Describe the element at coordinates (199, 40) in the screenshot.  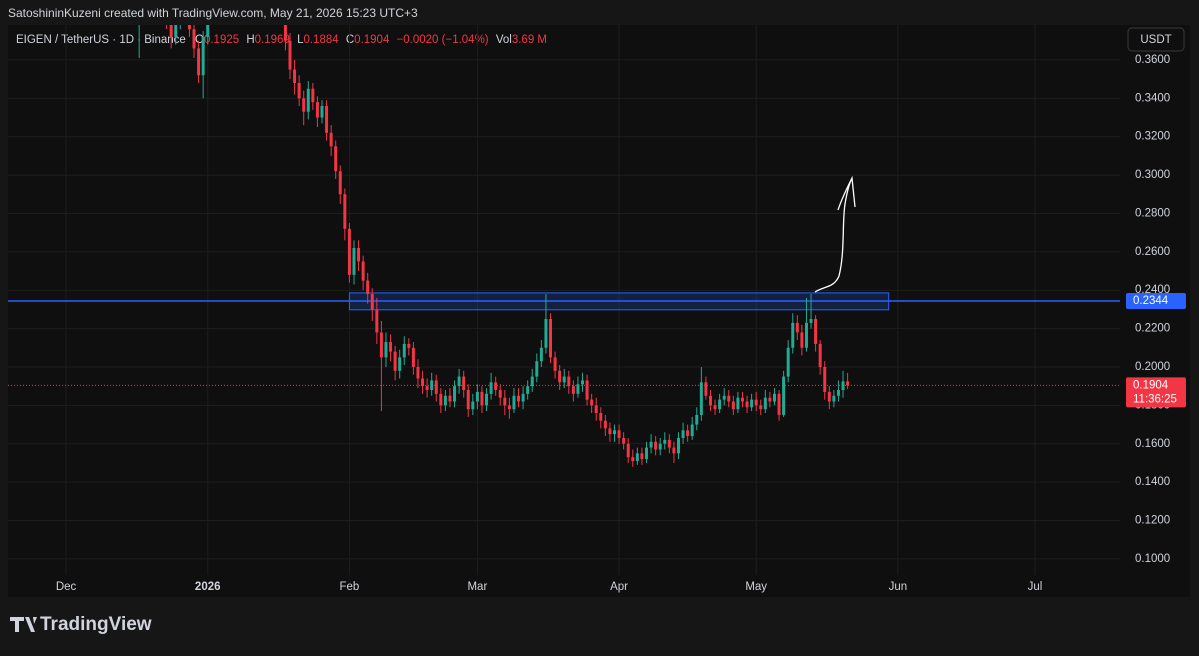
I see `open-label: O` at that location.